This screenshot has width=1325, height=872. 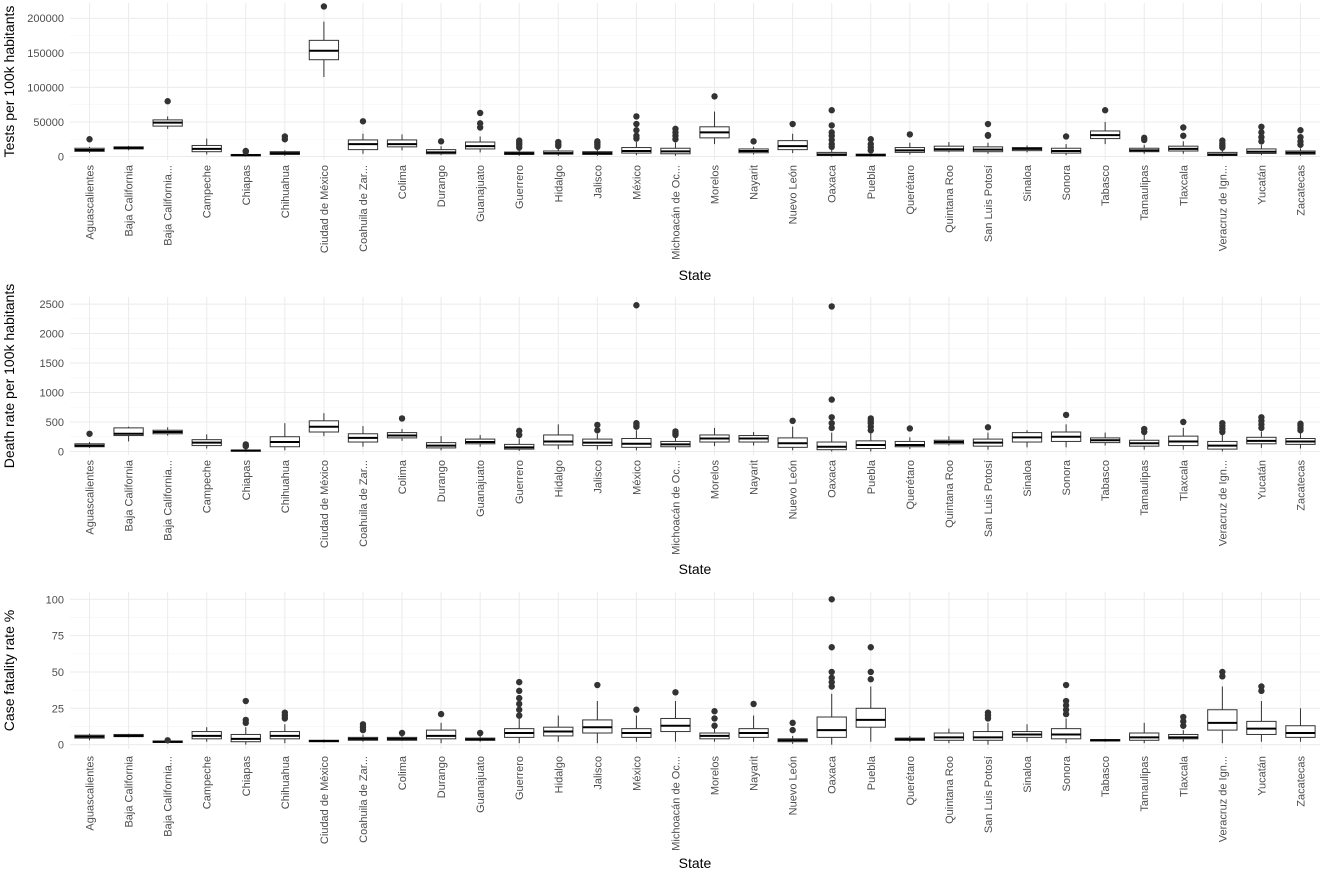 What do you see at coordinates (988, 437) in the screenshot?
I see `box-San Luis Potosí` at bounding box center [988, 437].